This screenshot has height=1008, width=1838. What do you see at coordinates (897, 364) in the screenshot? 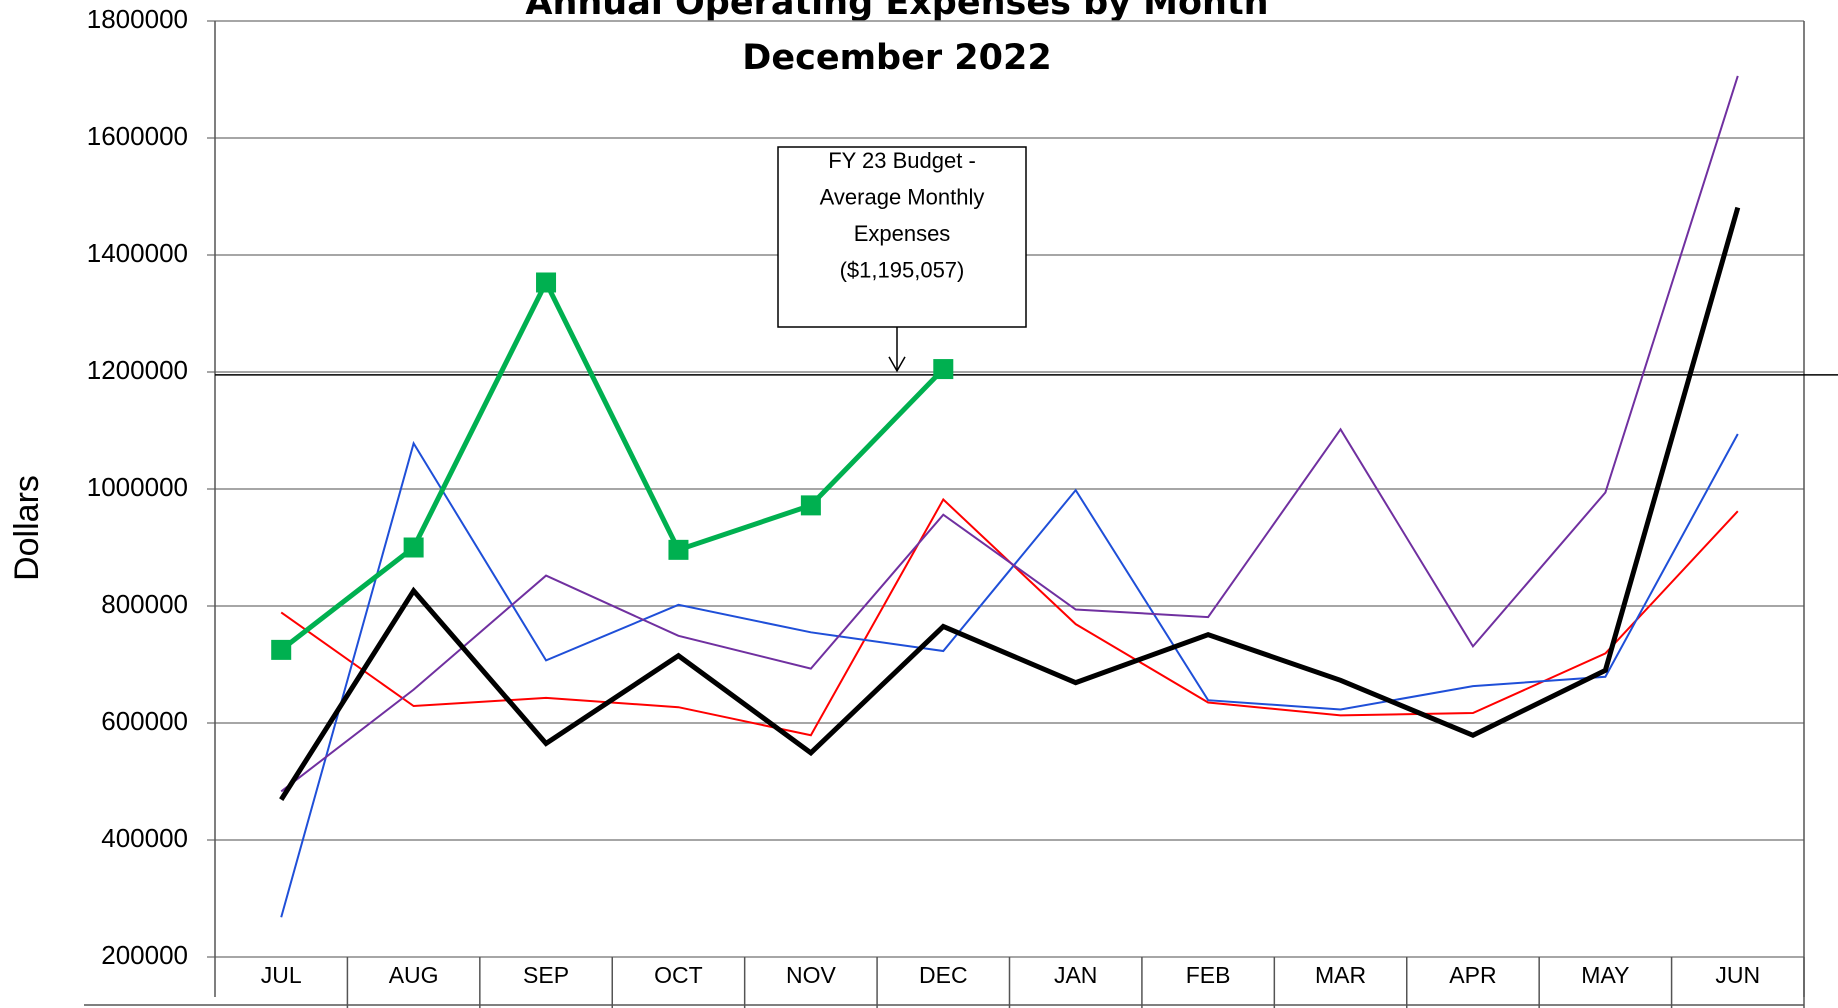
I see `annotation-arrowhead` at bounding box center [897, 364].